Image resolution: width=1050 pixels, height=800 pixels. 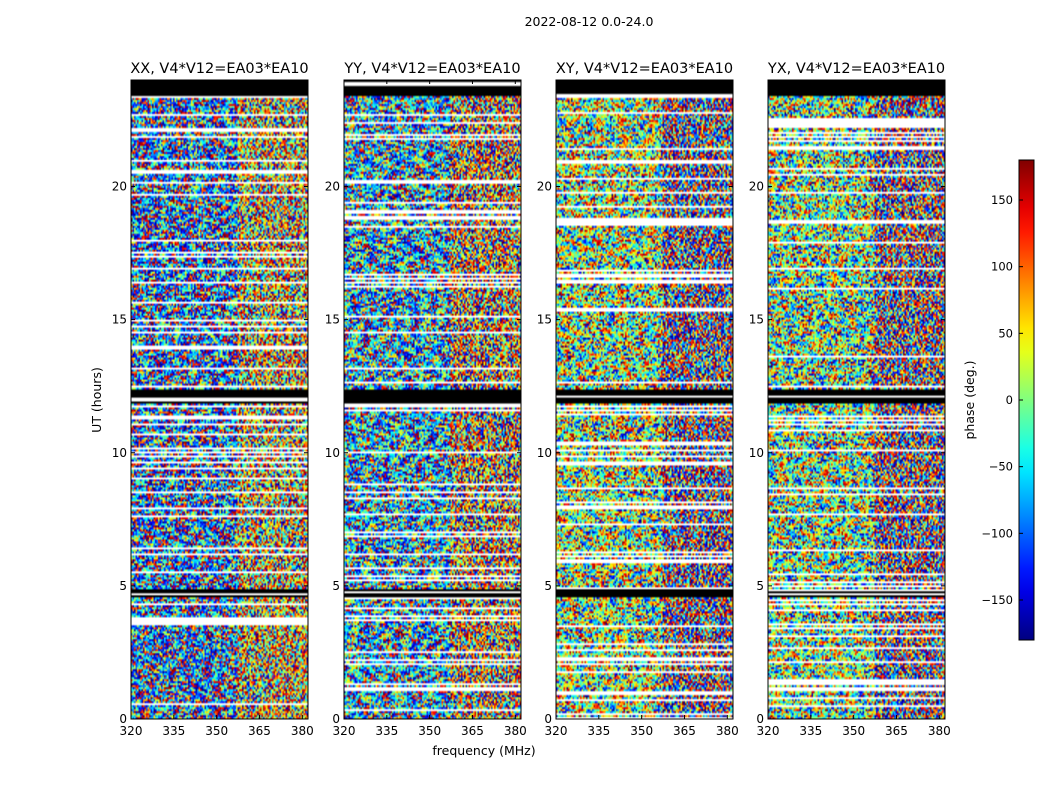 I want to click on colorbar: −150 −100 −50 0 50 100 150, so click(x=1008, y=400).